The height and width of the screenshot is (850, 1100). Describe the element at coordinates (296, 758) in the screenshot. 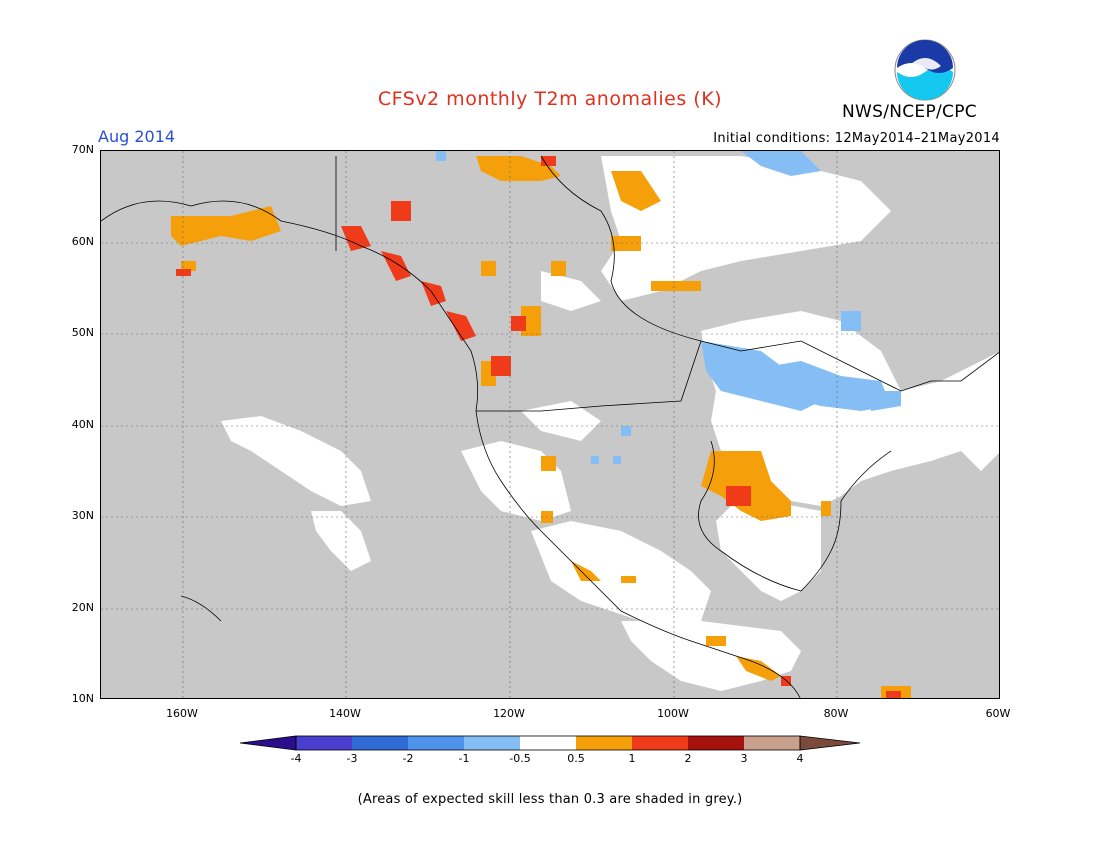

I see `colorbar-label: -4` at that location.